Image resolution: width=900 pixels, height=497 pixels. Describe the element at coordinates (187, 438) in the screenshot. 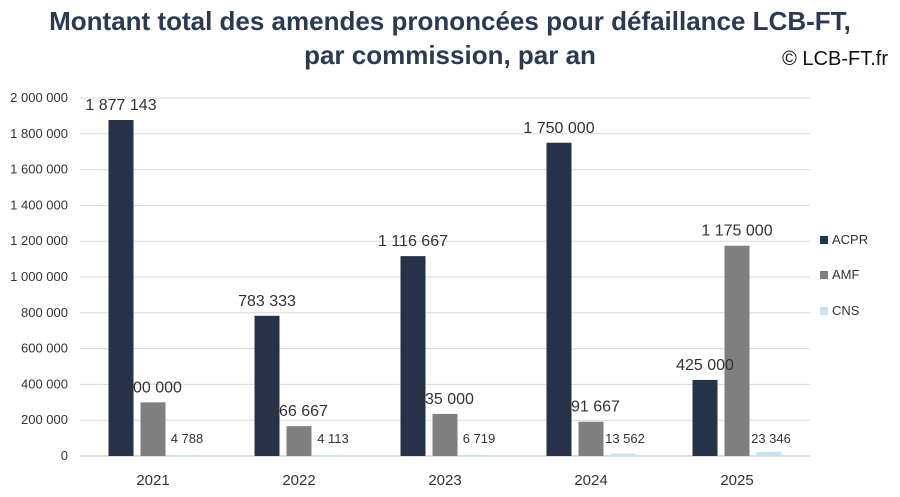

I see `data-label-cns-2021: 4 788` at that location.